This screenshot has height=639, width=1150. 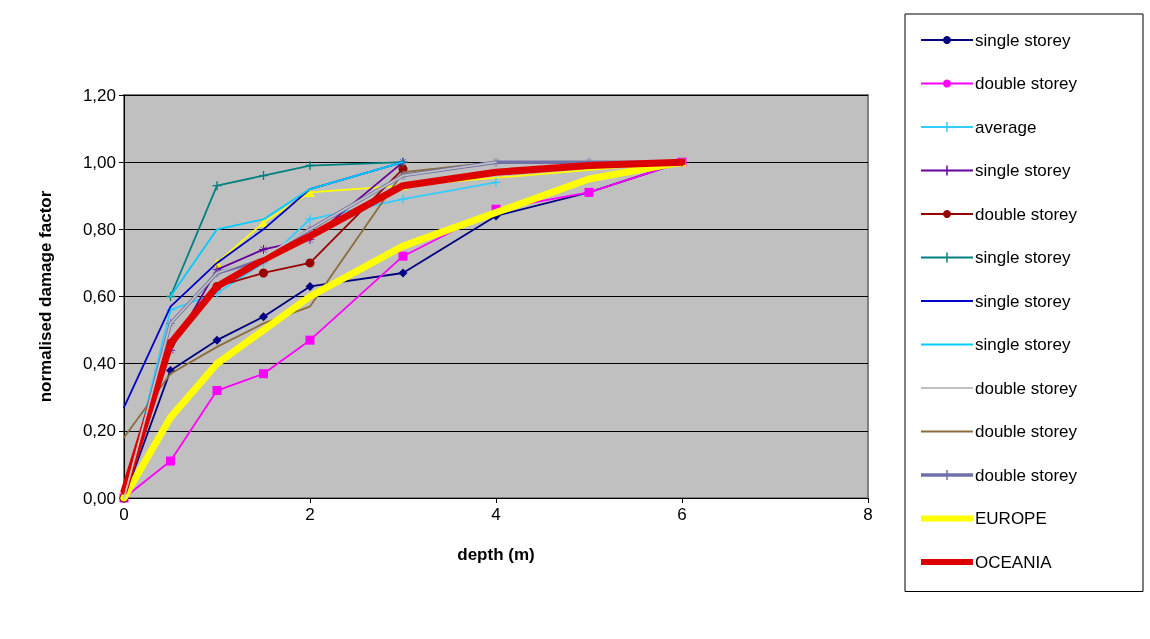 What do you see at coordinates (124, 514) in the screenshot?
I see `x-tick-label: 0` at bounding box center [124, 514].